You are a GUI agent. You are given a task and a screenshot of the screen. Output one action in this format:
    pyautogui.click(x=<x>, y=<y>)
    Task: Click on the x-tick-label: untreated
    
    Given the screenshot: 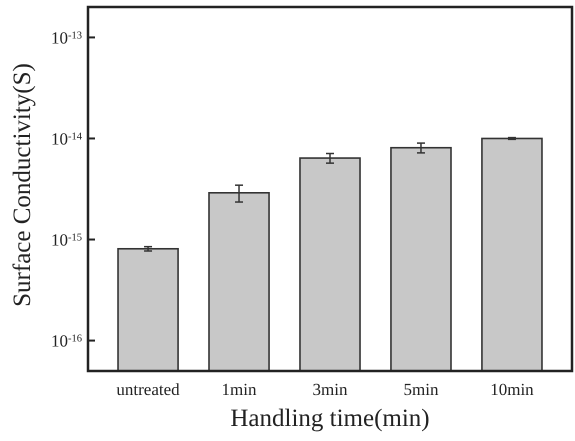 What is the action you would take?
    pyautogui.click(x=148, y=389)
    